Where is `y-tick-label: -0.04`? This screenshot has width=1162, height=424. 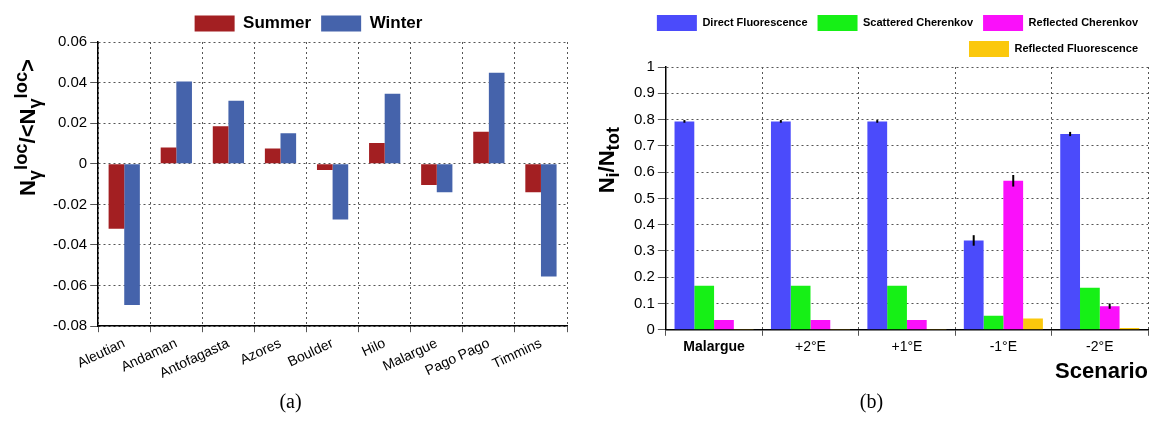 y-tick-label: -0.04 is located at coordinates (70, 244).